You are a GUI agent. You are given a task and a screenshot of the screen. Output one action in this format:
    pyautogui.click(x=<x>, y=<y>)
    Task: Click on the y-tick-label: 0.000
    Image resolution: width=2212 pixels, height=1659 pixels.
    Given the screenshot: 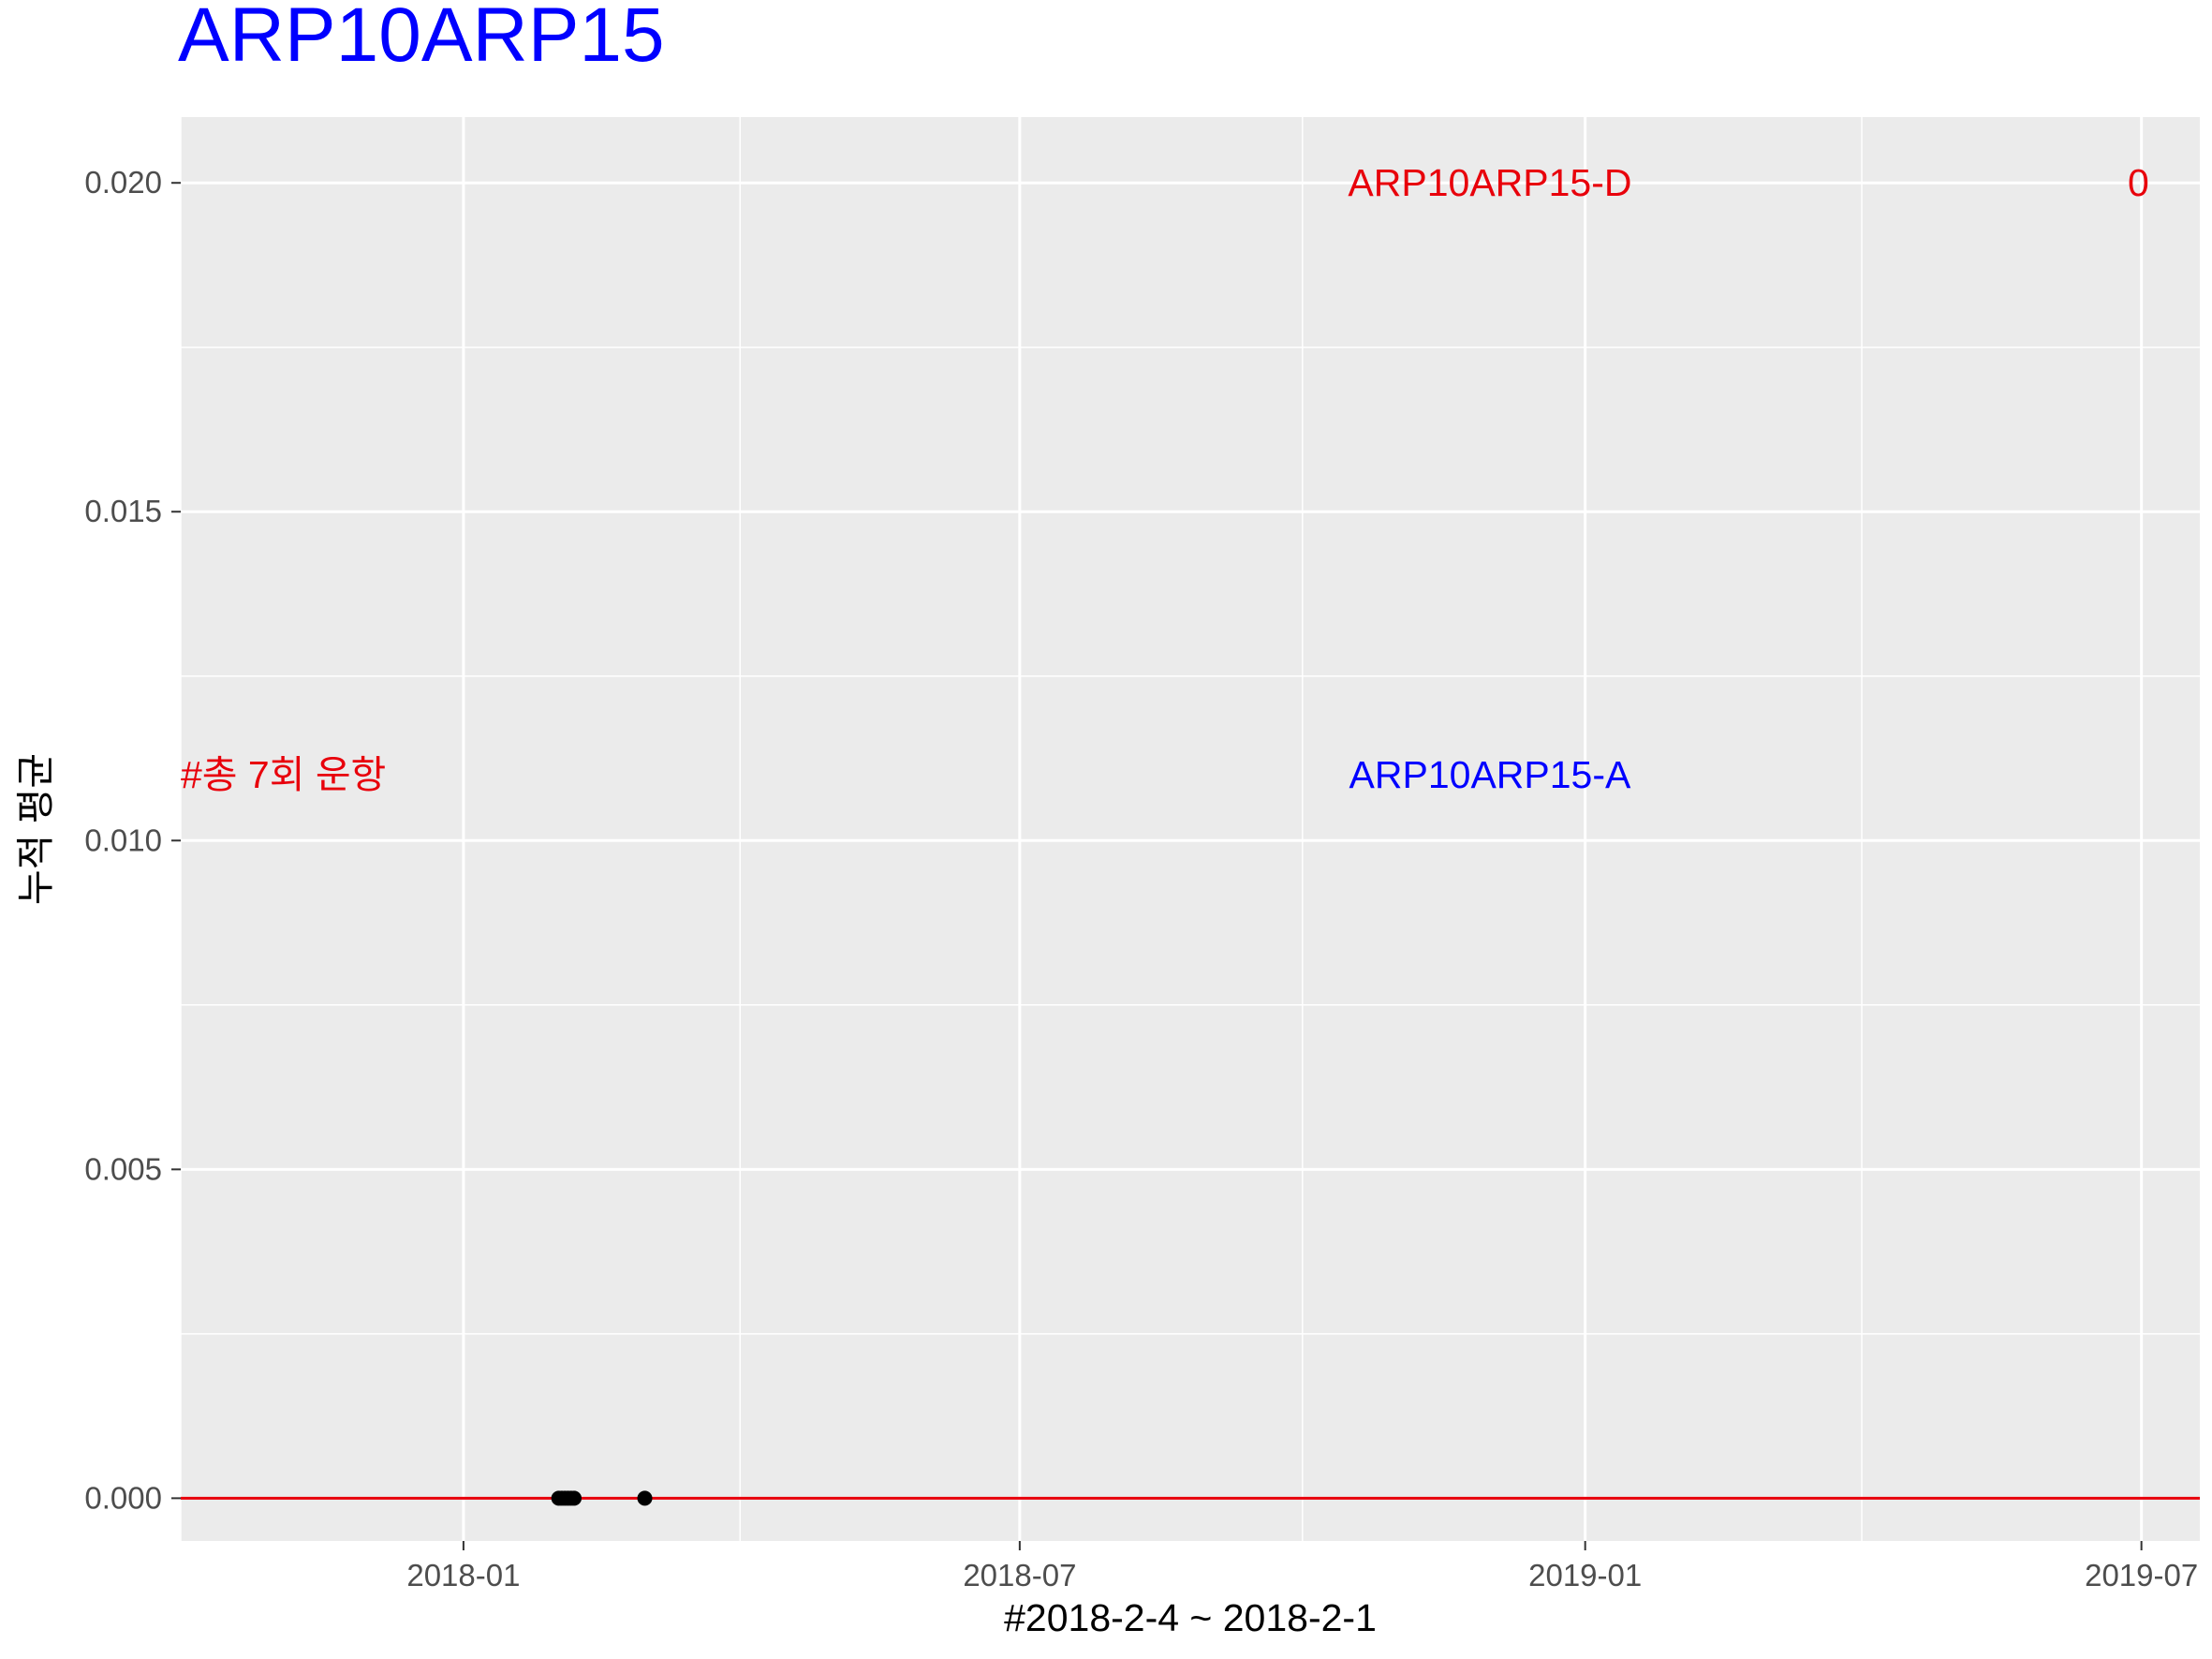 What is the action you would take?
    pyautogui.click(x=123, y=1498)
    